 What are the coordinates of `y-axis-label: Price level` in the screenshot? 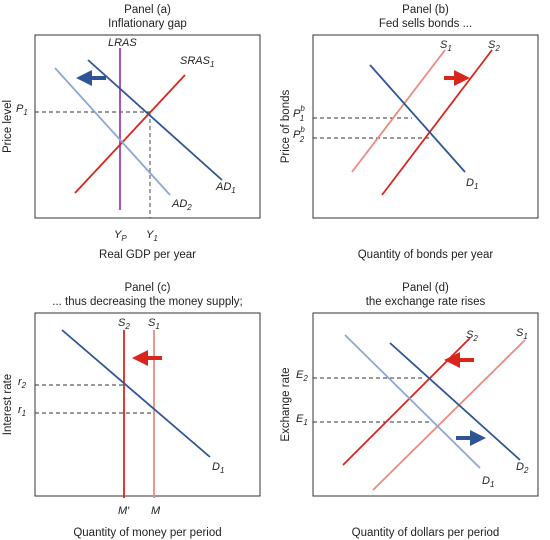 It's located at (8, 126).